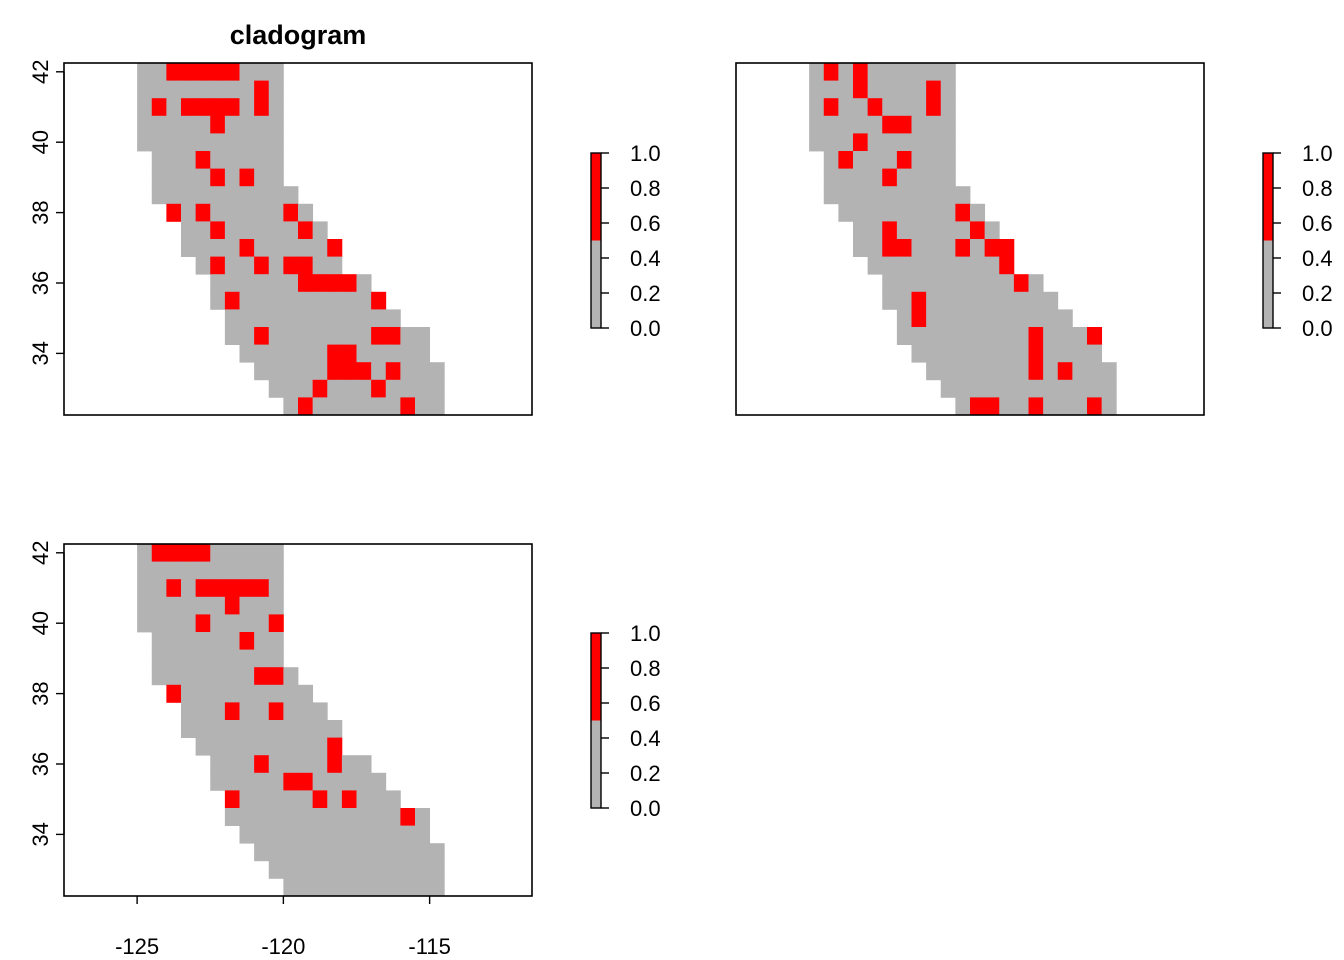  What do you see at coordinates (1317, 153) in the screenshot?
I see `legend-tick-label: 1.0` at bounding box center [1317, 153].